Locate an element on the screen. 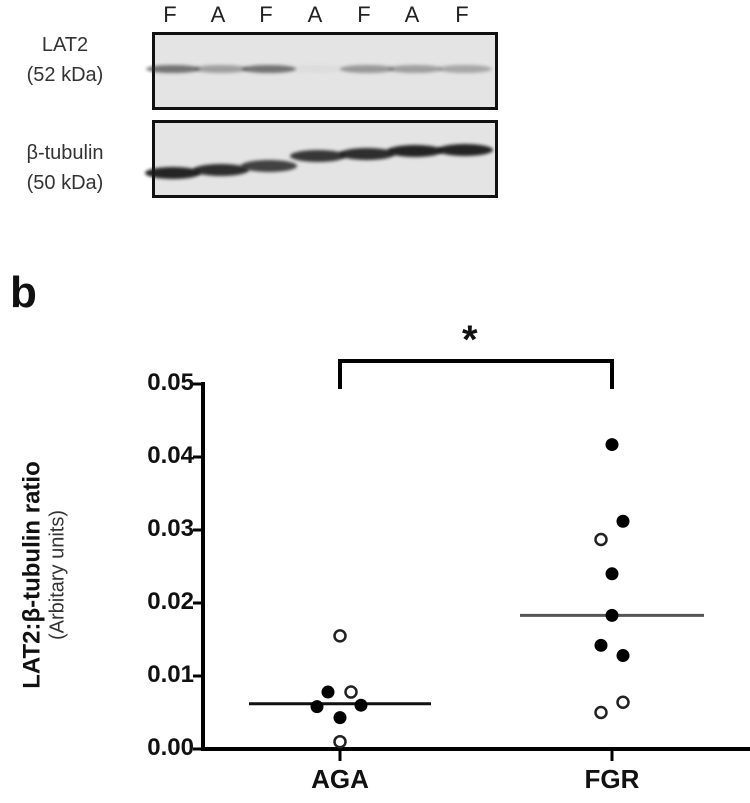 The image size is (750, 803). blot-strip-lat2 is located at coordinates (322, 71).